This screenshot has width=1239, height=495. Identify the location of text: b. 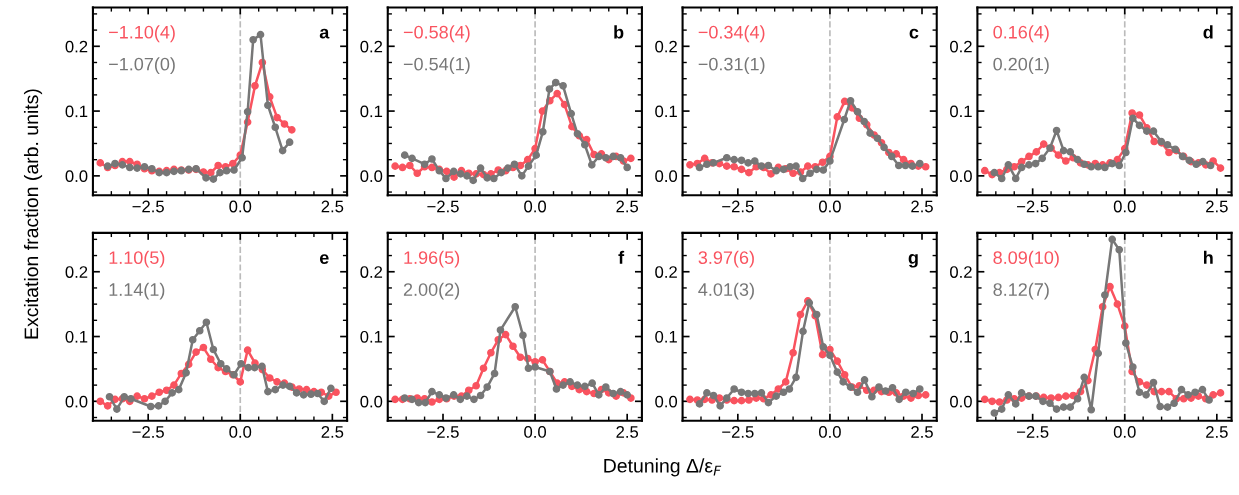
(619, 32).